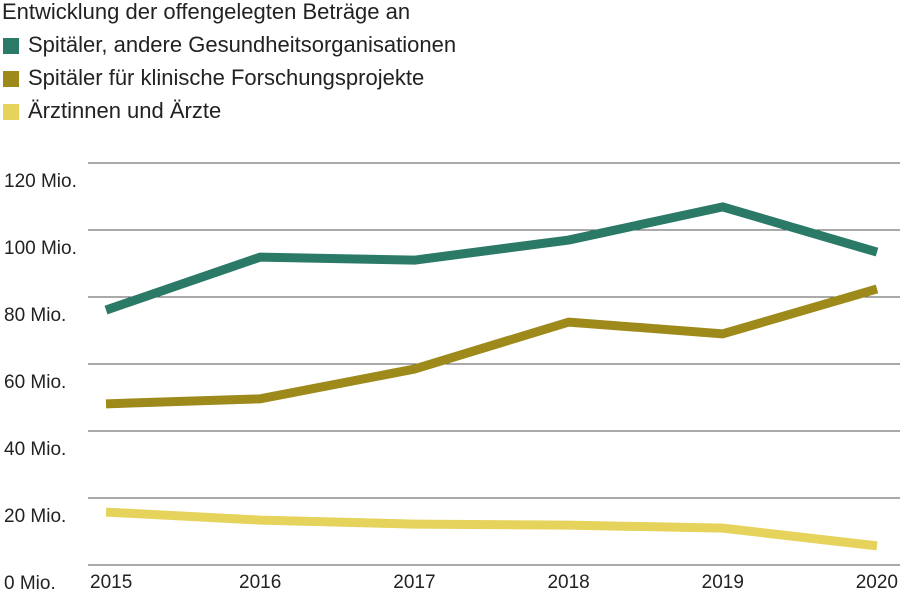  I want to click on series-line, so click(491, 529).